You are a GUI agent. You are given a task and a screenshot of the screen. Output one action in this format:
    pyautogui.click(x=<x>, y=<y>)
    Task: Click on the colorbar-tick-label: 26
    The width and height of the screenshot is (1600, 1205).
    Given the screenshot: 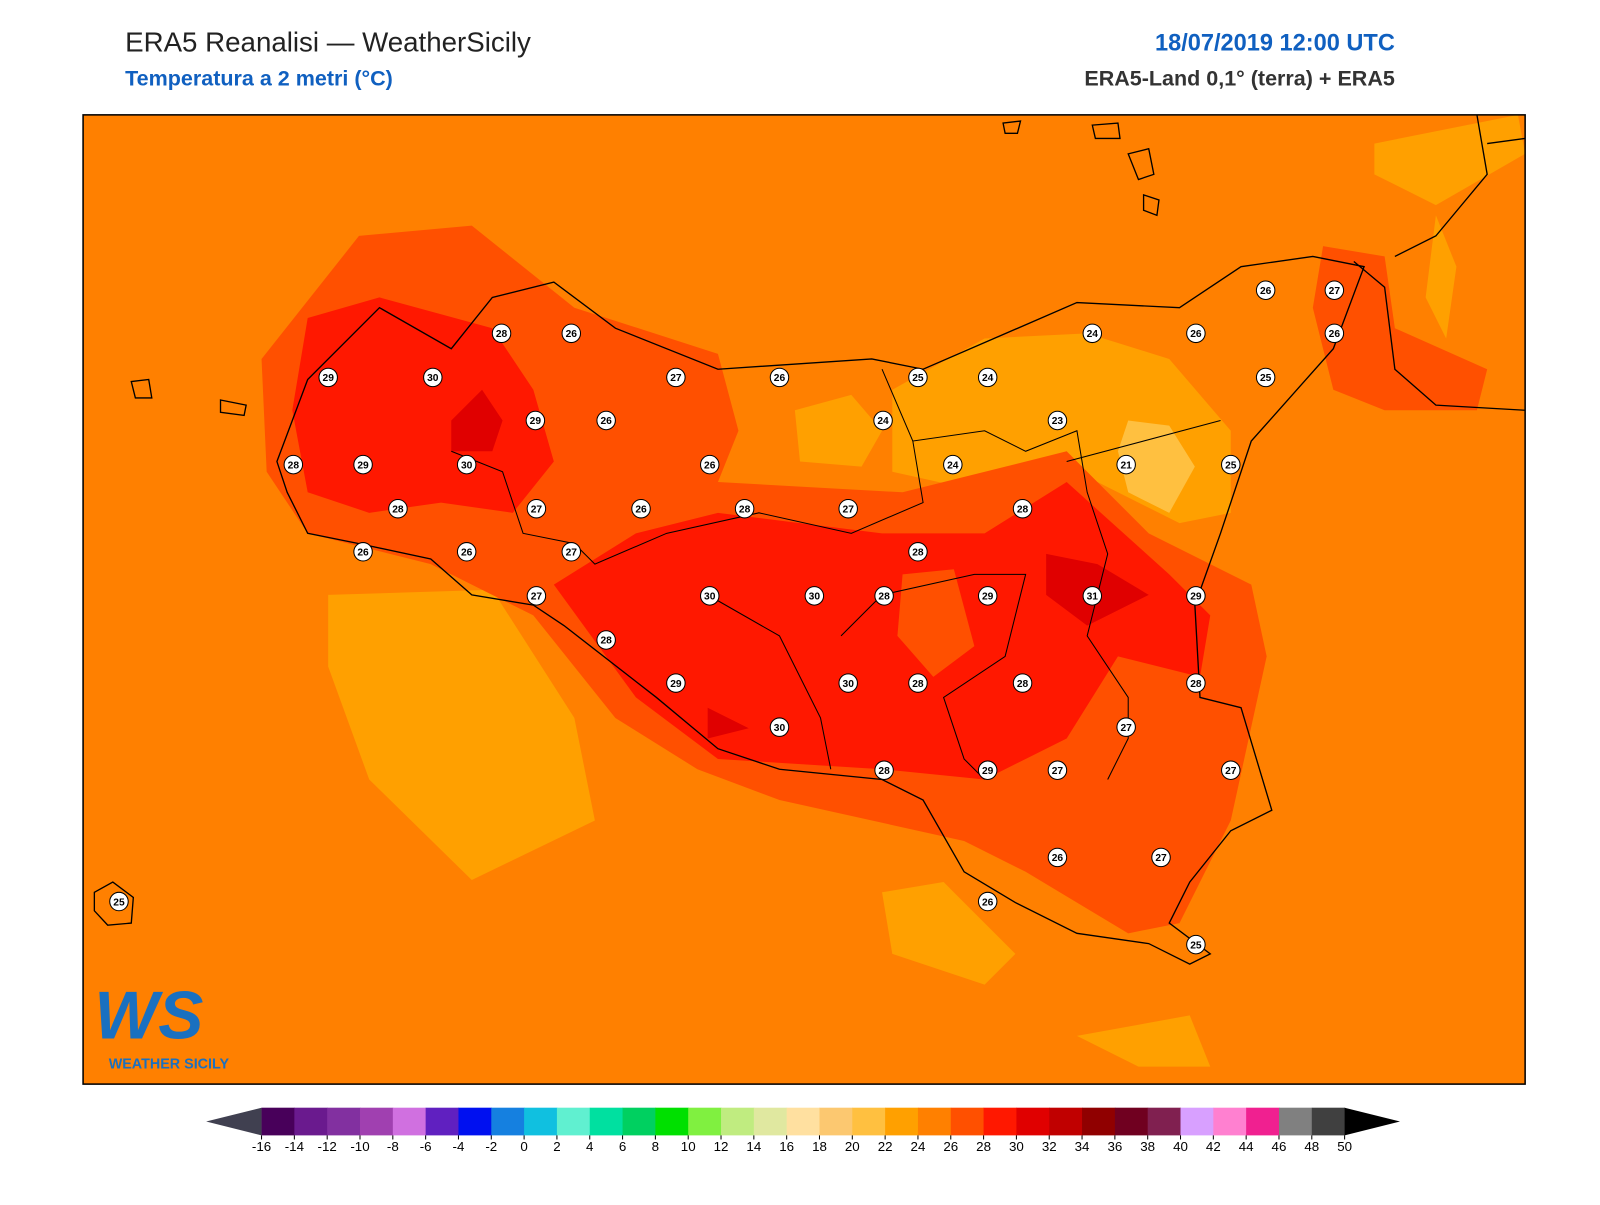 What is the action you would take?
    pyautogui.click(x=950, y=1146)
    